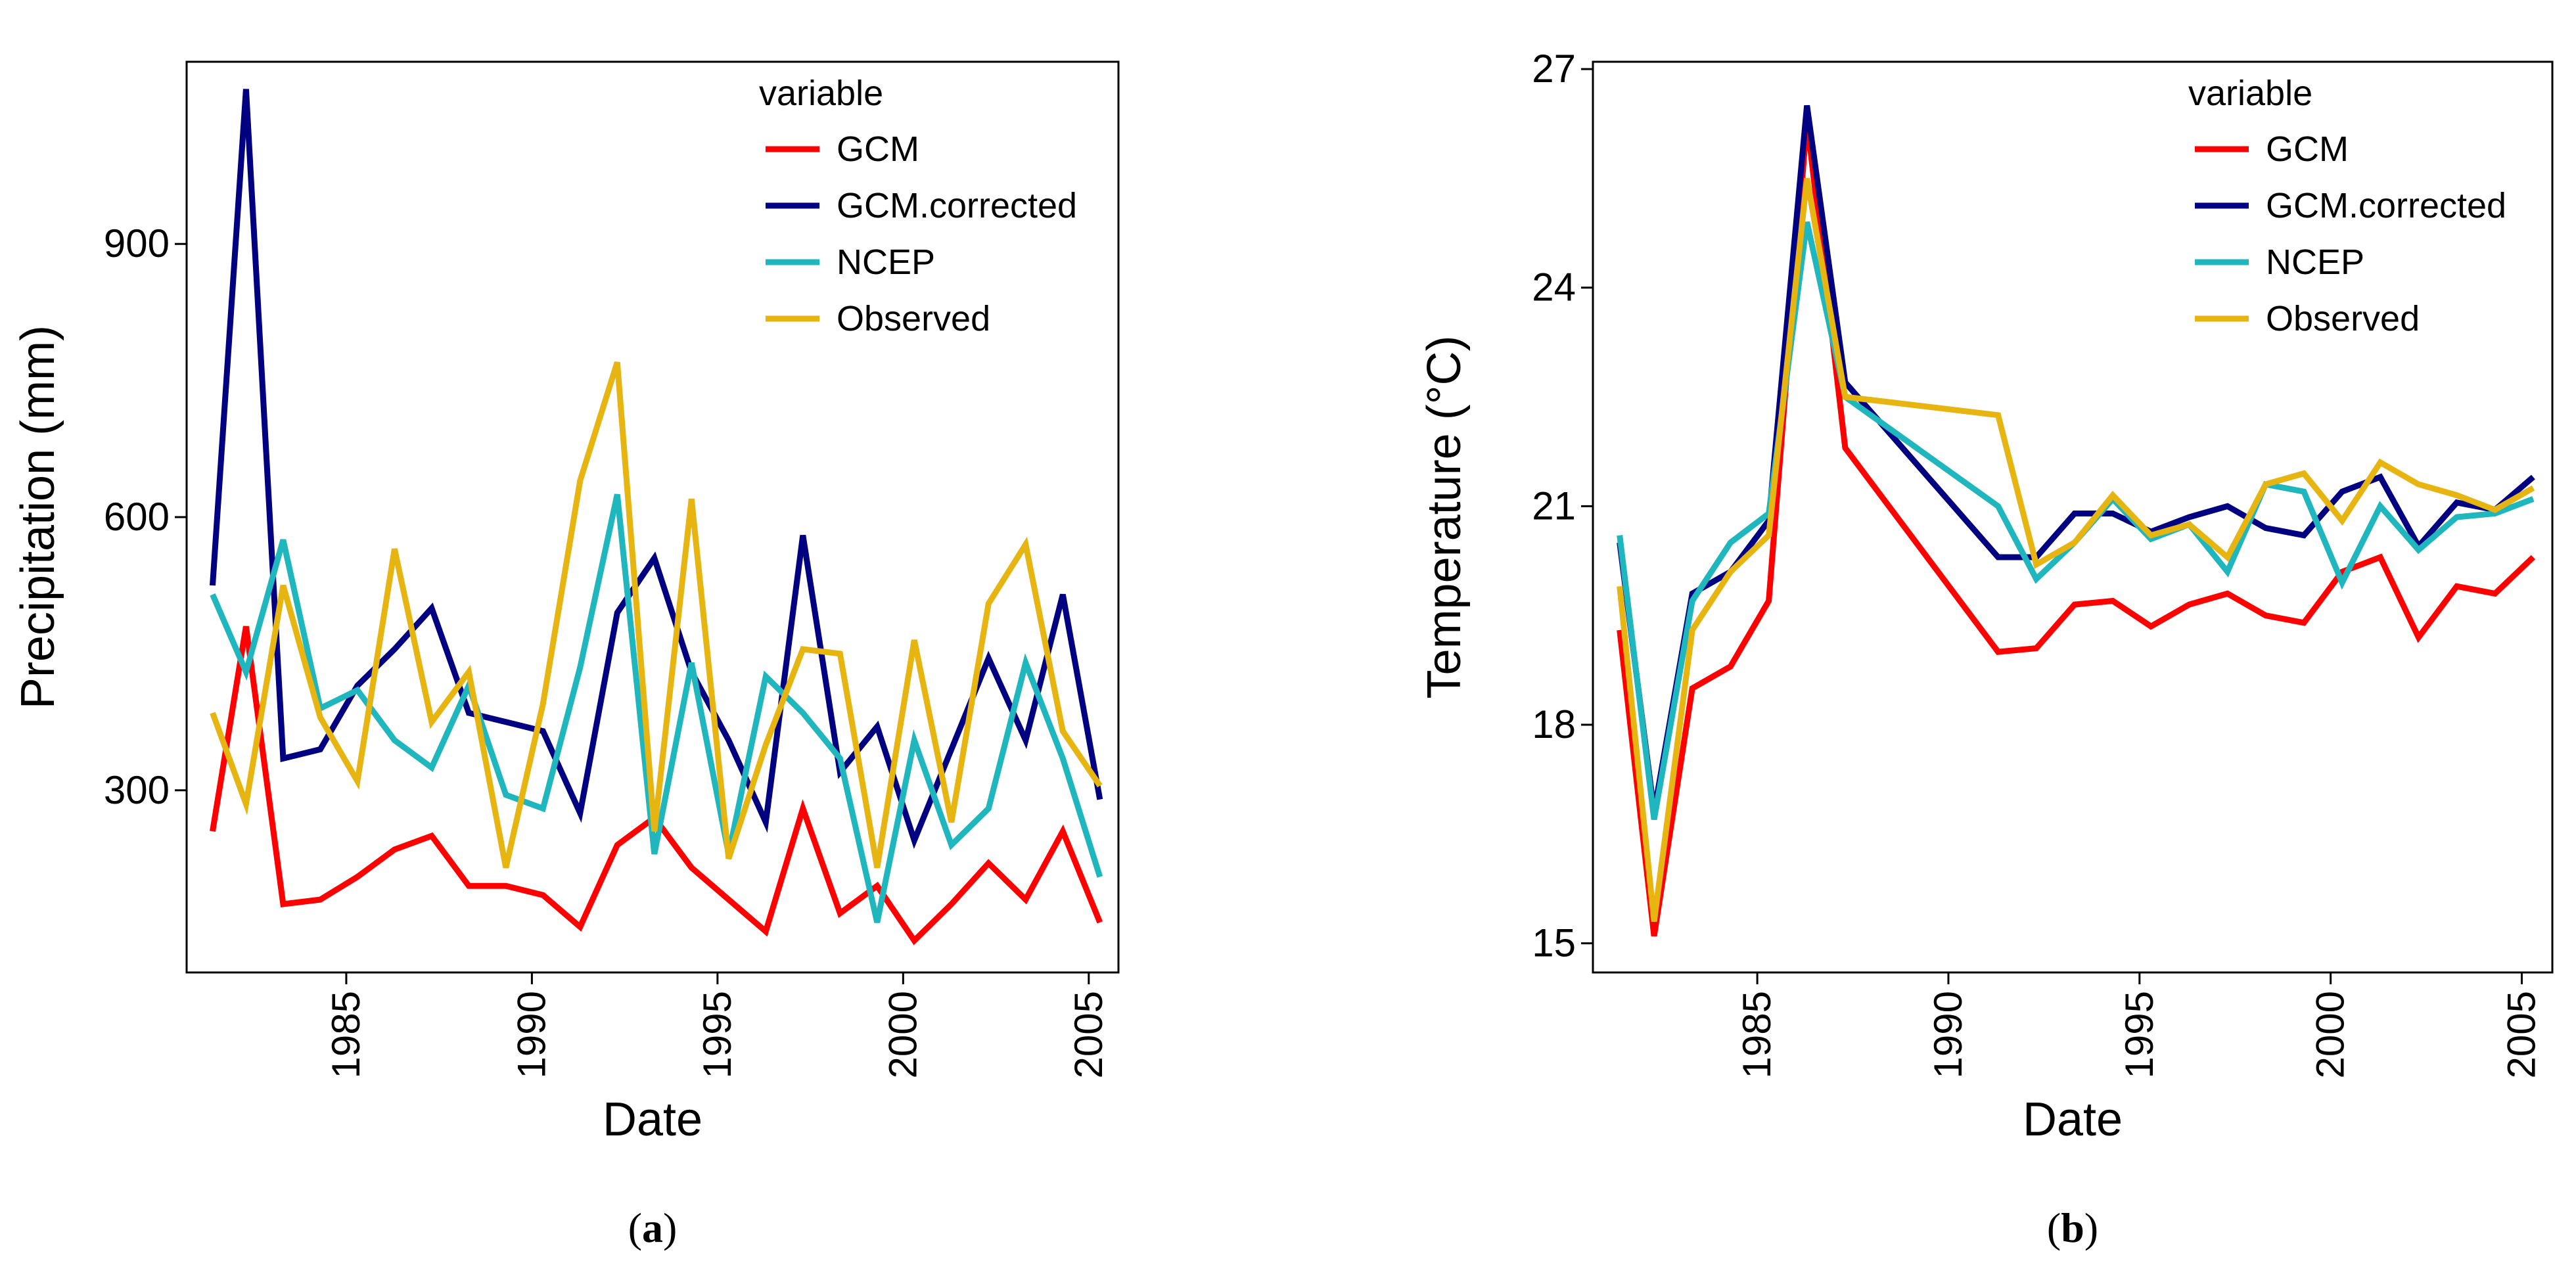  I want to click on series-line-ncep, so click(656, 708).